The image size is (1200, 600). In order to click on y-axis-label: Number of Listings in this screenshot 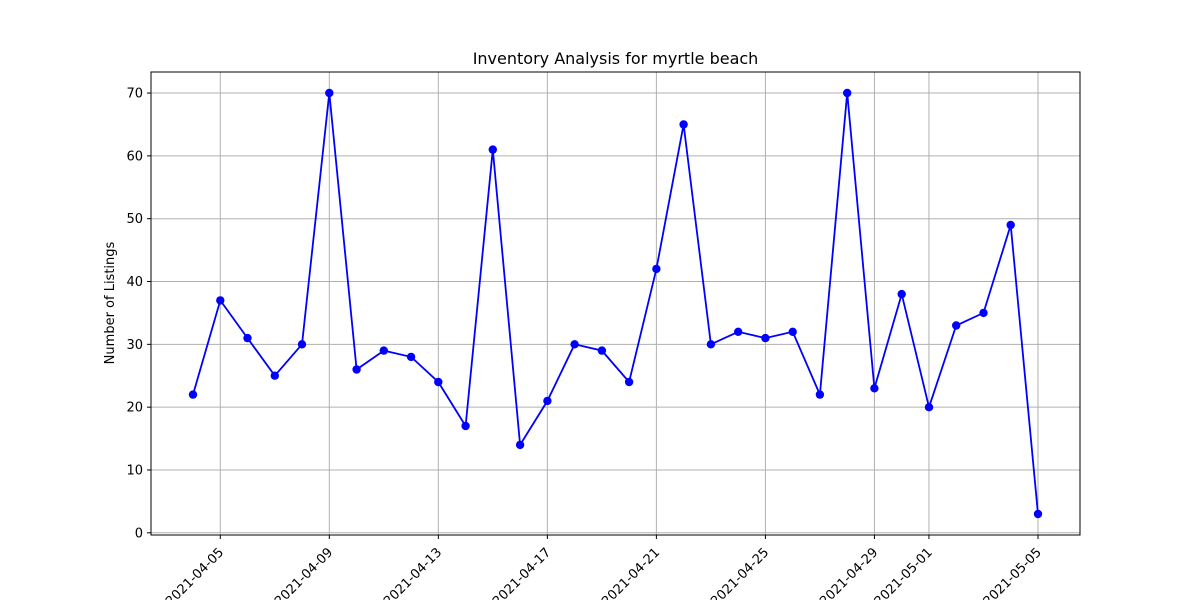, I will do `click(110, 302)`.